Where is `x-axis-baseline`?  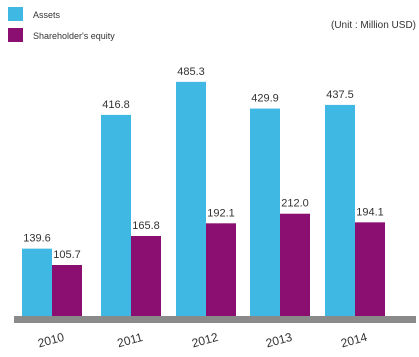 x-axis-baseline is located at coordinates (215, 319).